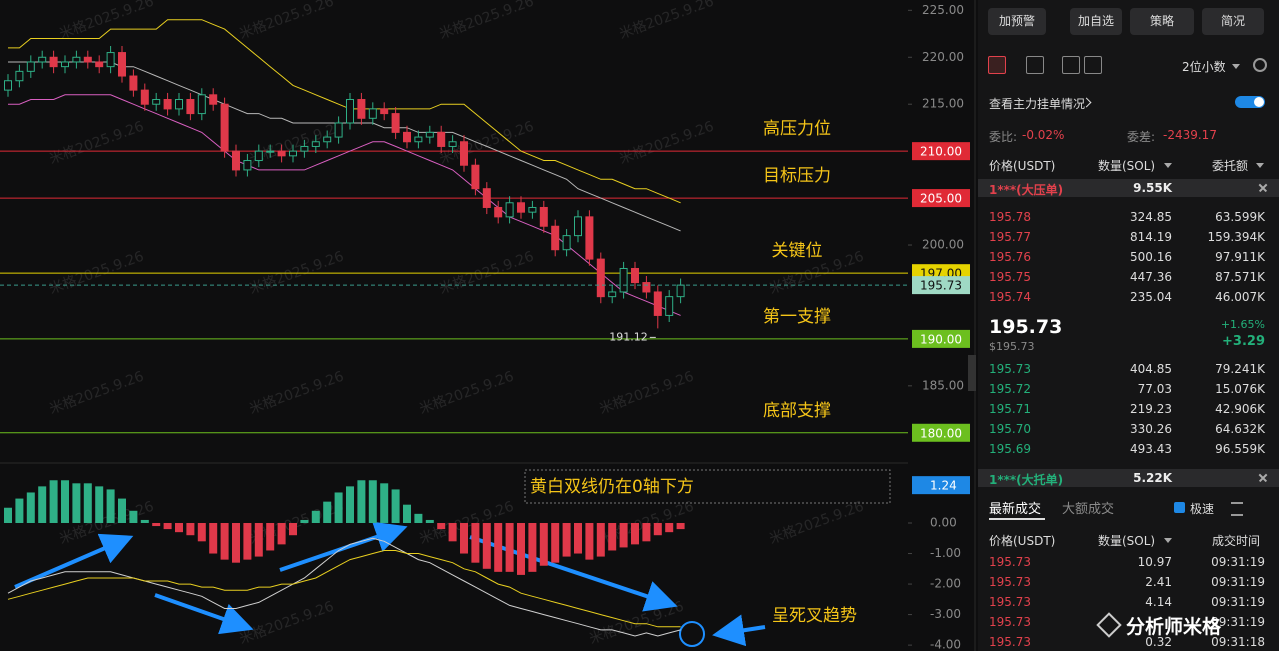  Describe the element at coordinates (1259, 102) in the screenshot. I see `toggle-knob` at that location.